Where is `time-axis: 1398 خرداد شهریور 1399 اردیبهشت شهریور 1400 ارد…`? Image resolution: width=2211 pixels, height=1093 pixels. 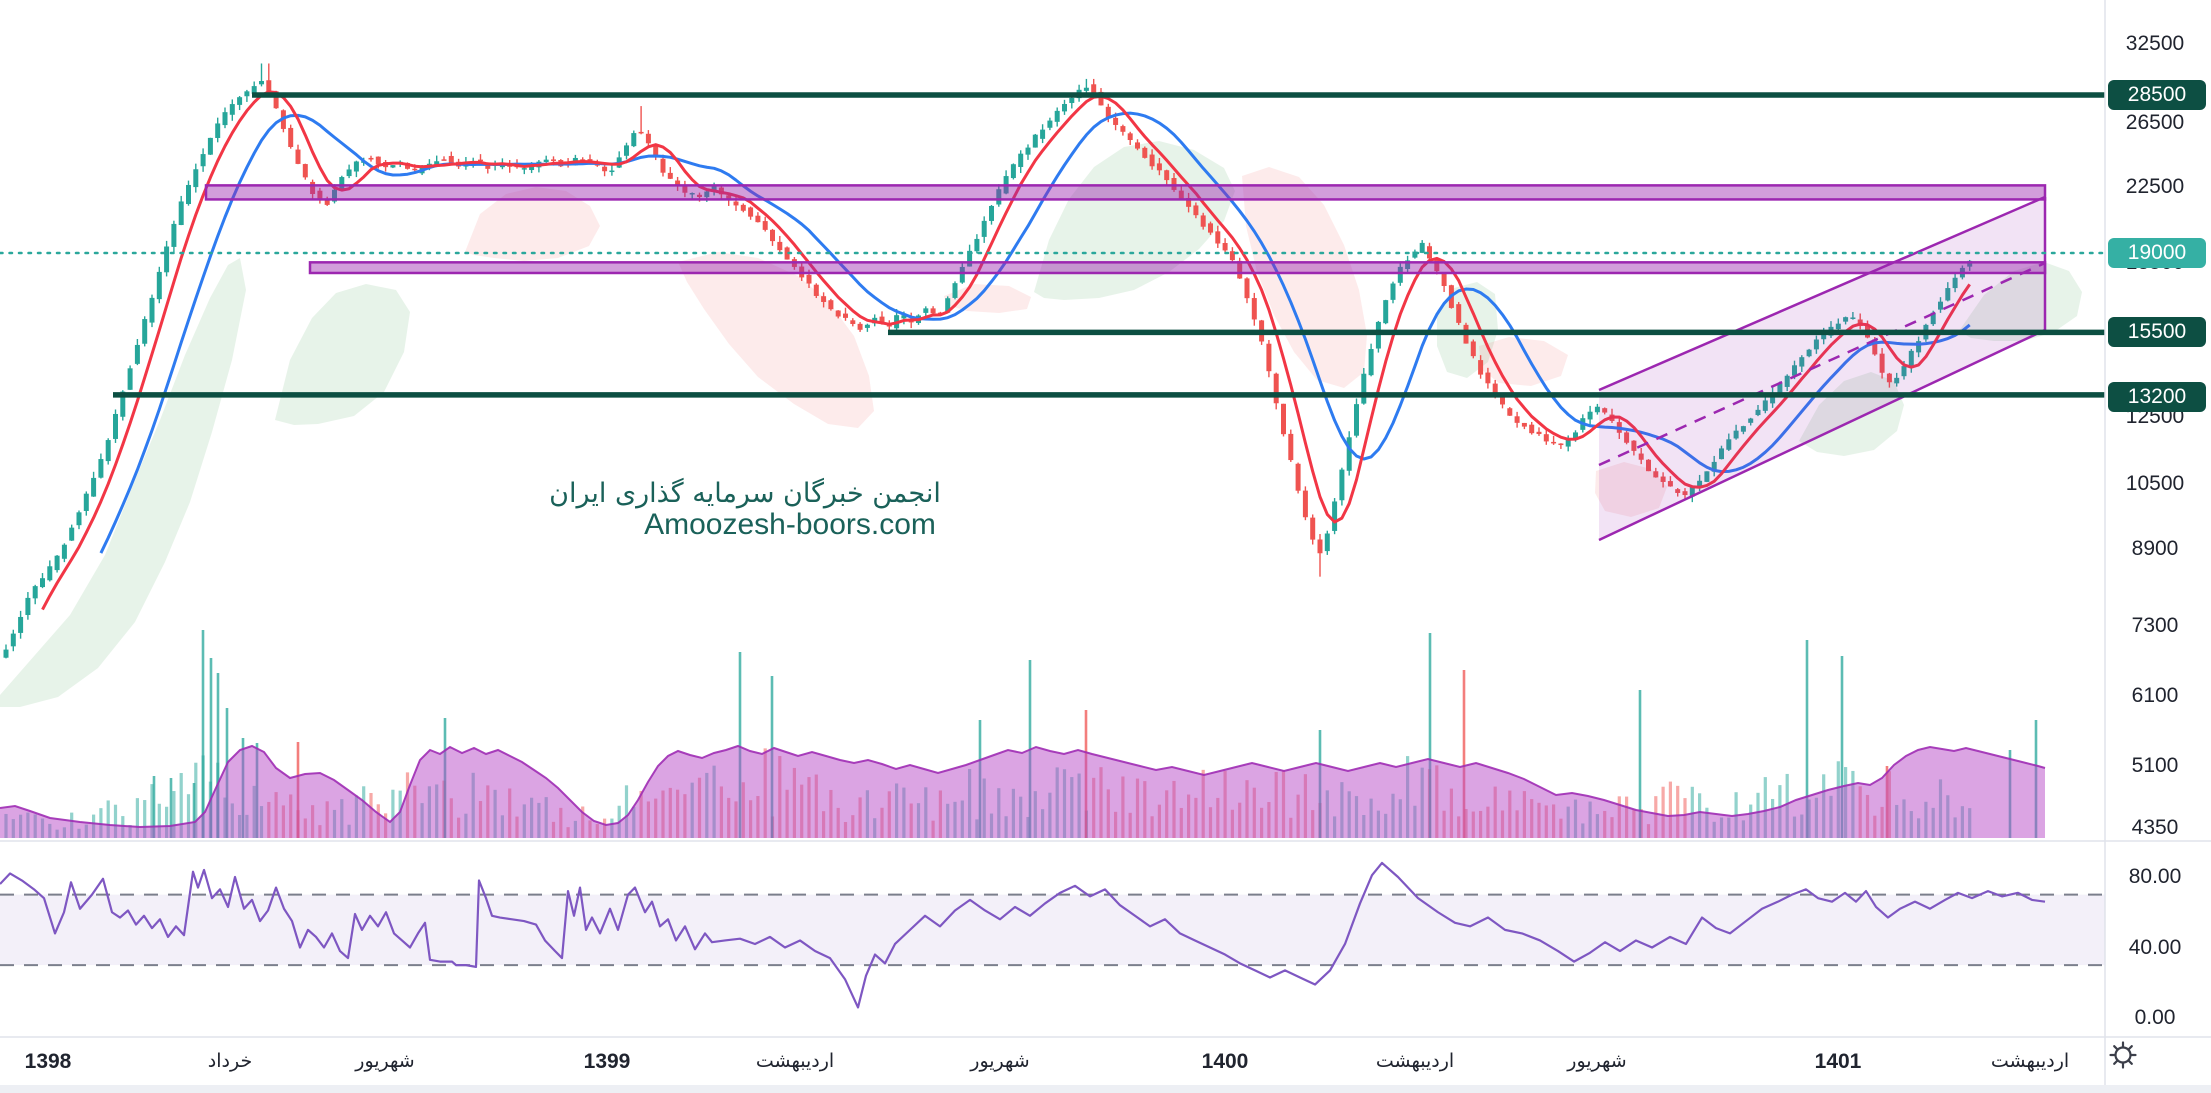 time-axis: 1398 خرداد شهریور 1399 اردیبهشت شهریور 1400 ارد… is located at coordinates (1105, 1061).